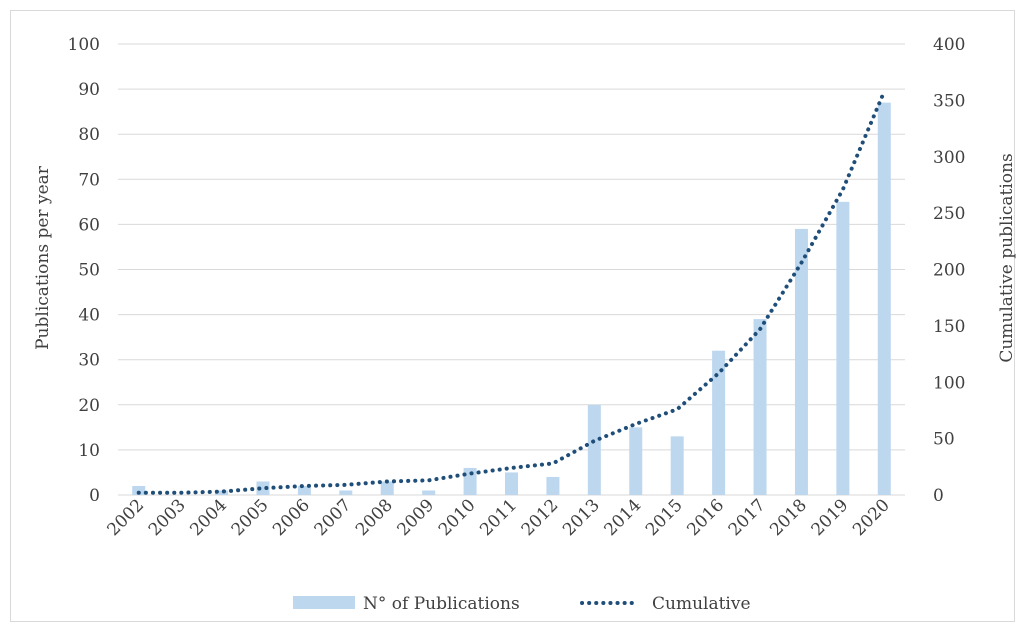 The image size is (1023, 632). I want to click on right-axis-ticks: 0 50 100 150 200 250 300 350 400, so click(949, 270).